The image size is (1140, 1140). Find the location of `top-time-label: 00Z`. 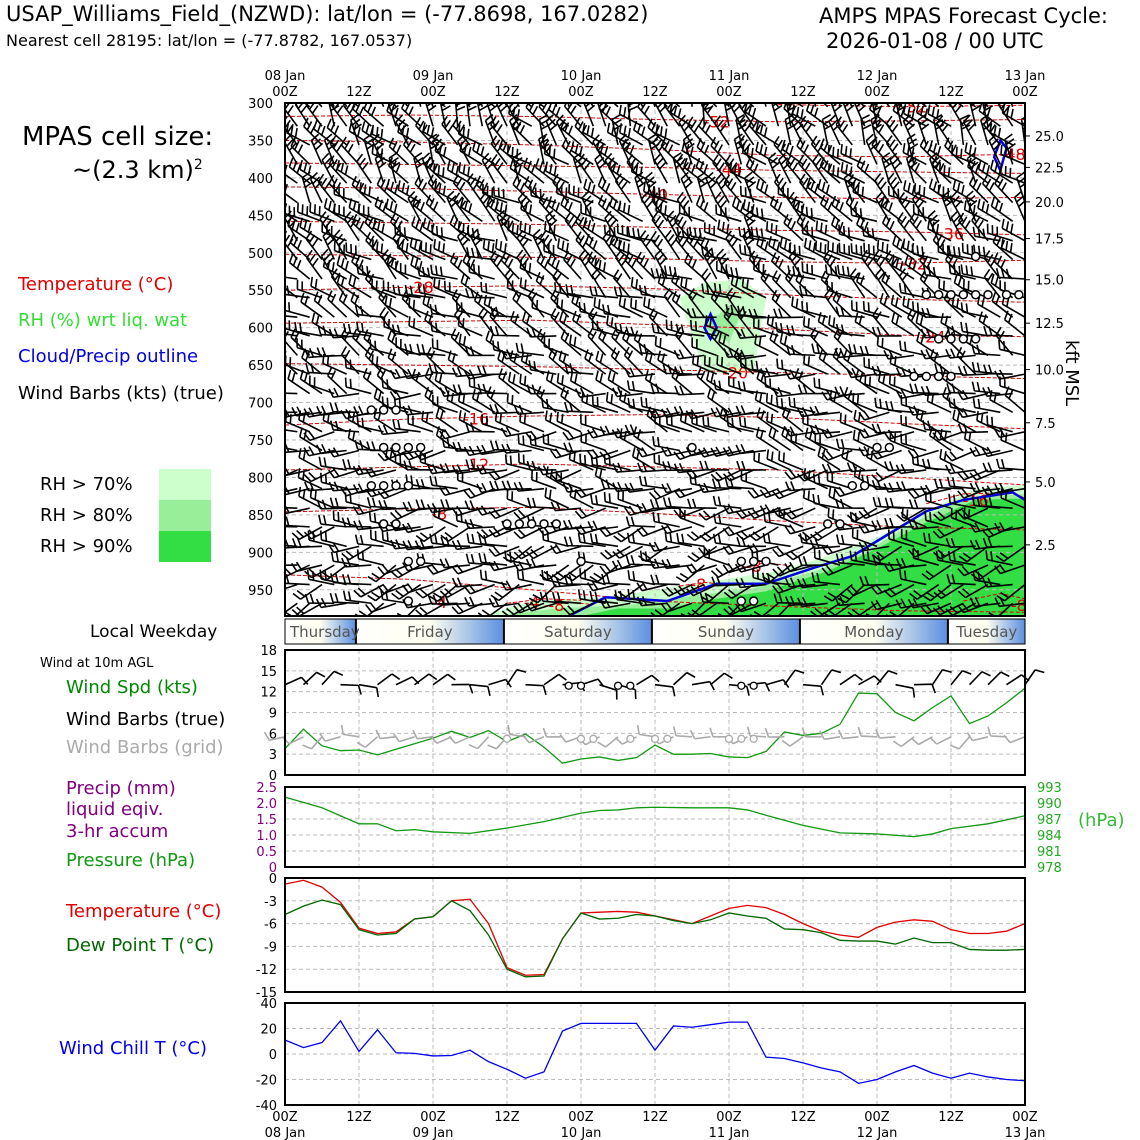

top-time-label: 00Z is located at coordinates (877, 92).